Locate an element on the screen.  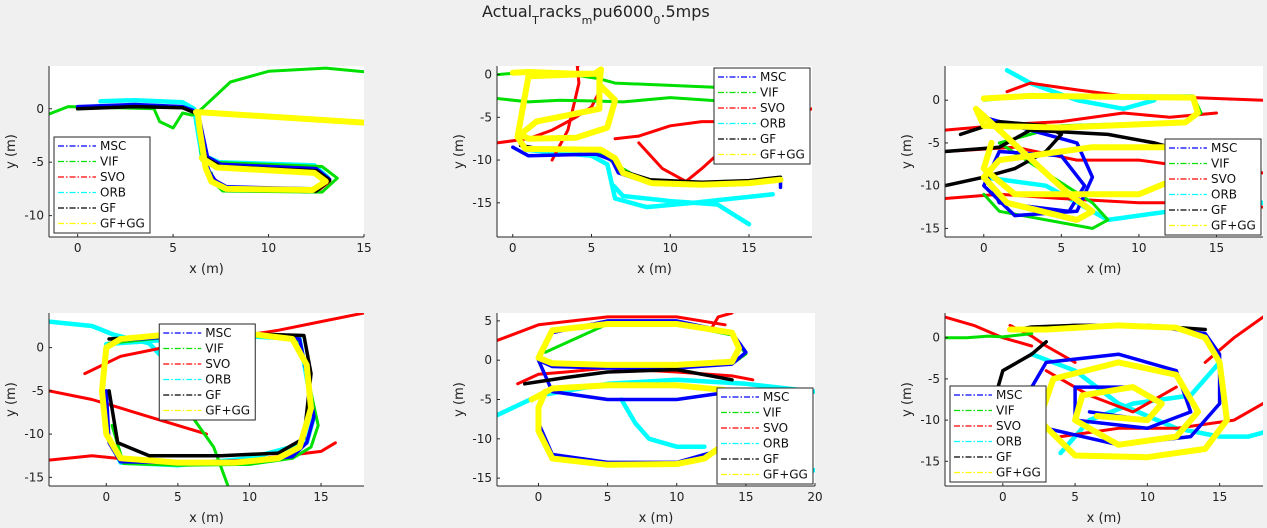
title-part: .5mps is located at coordinates (684, 11).